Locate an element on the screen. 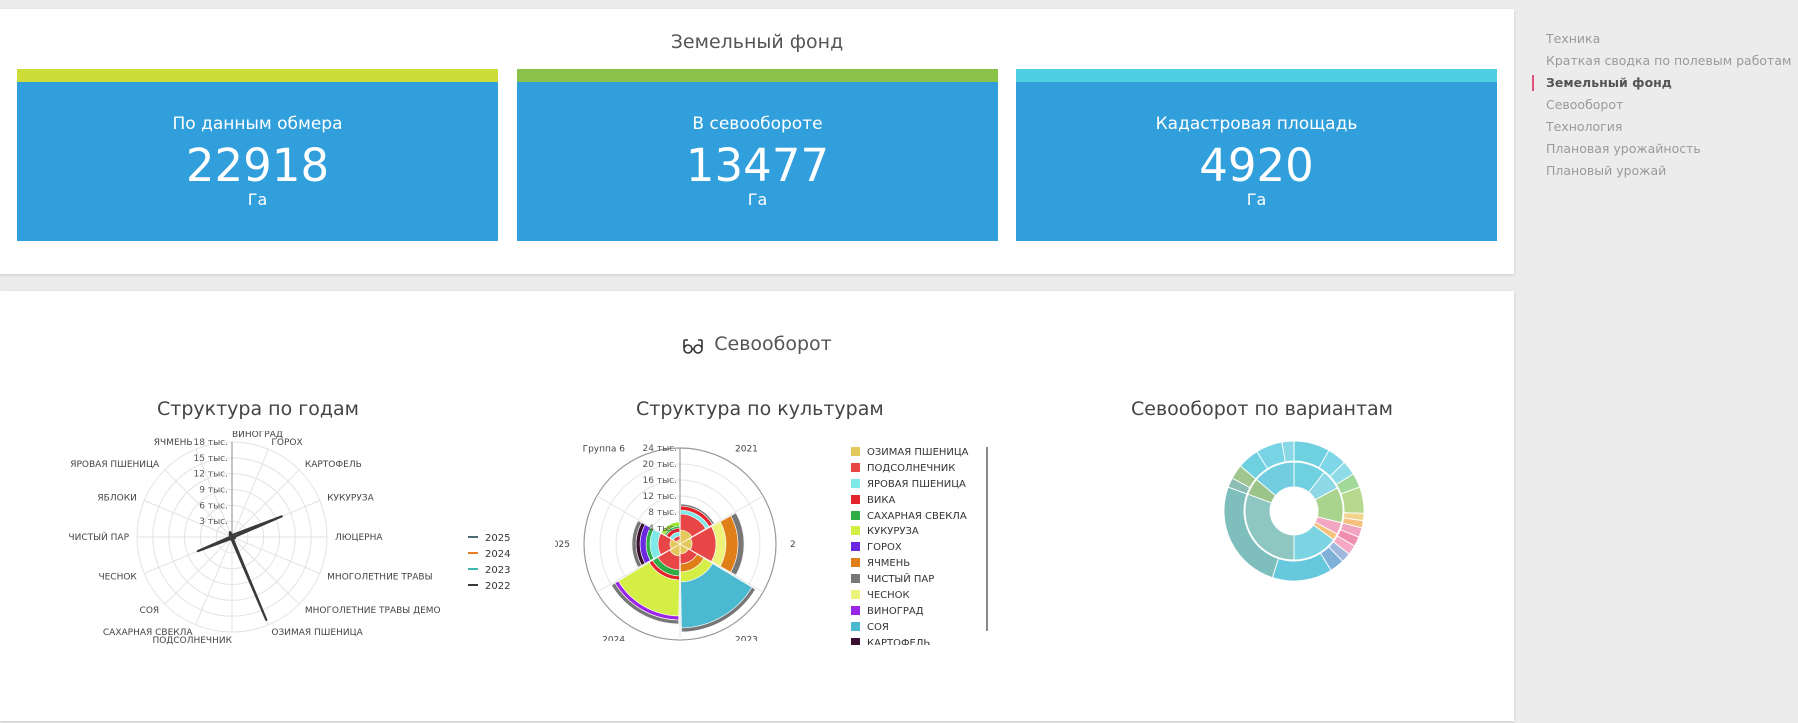  radar-category-label: ГОРОХ is located at coordinates (286, 443).